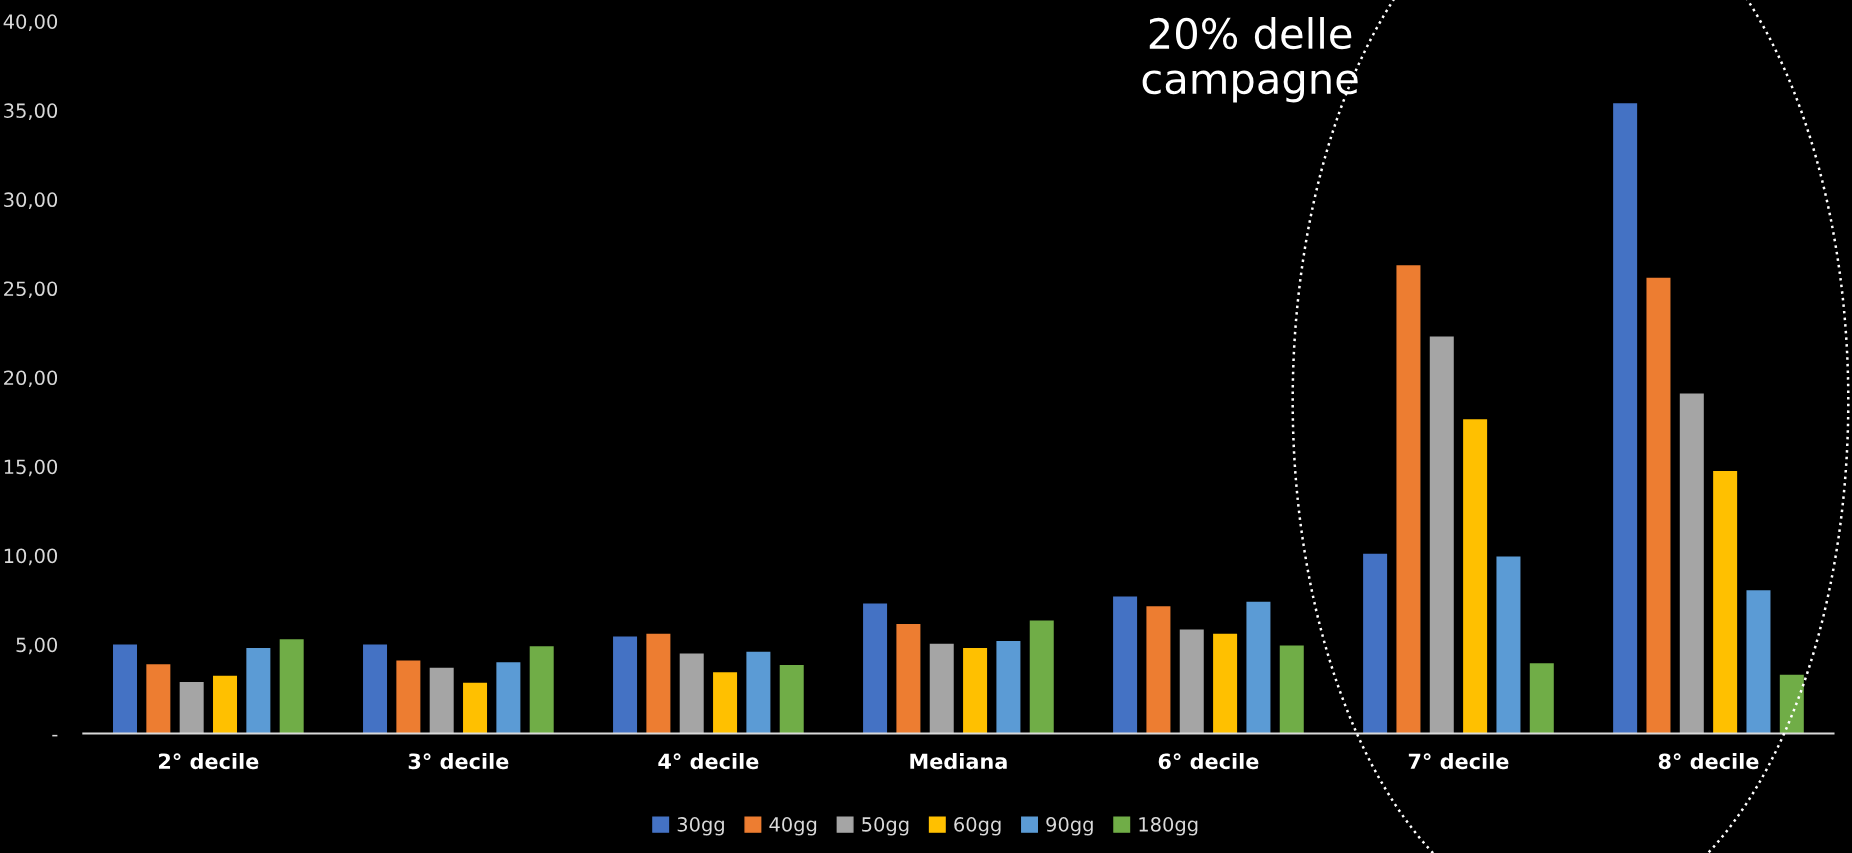 The height and width of the screenshot is (853, 1852). What do you see at coordinates (1208, 761) in the screenshot?
I see `x-tick-label: 6° decile` at bounding box center [1208, 761].